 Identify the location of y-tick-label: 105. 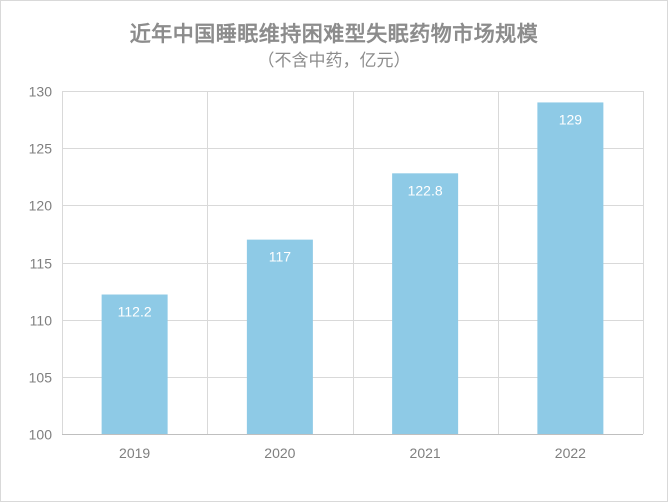
(41, 378).